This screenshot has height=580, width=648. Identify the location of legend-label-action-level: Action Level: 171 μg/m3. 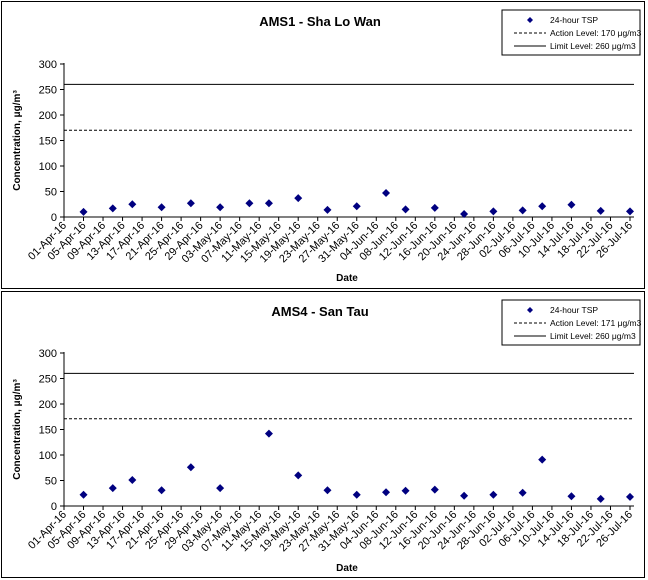
(596, 323).